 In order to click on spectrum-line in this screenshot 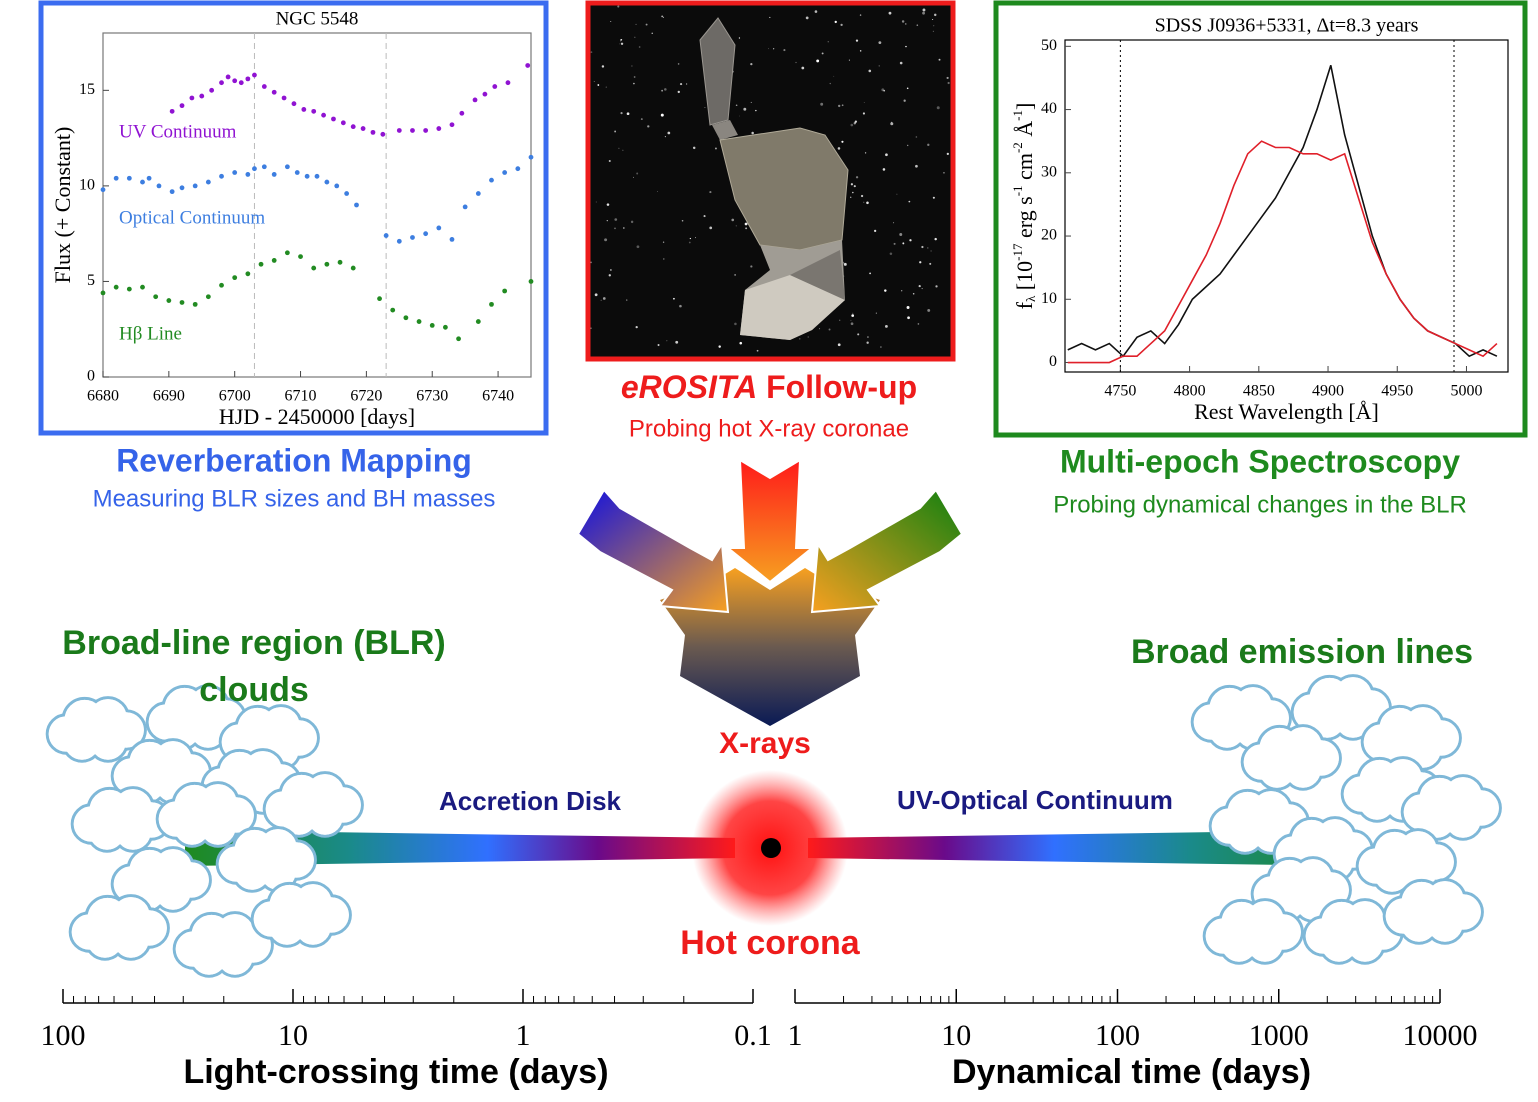, I will do `click(1282, 252)`.